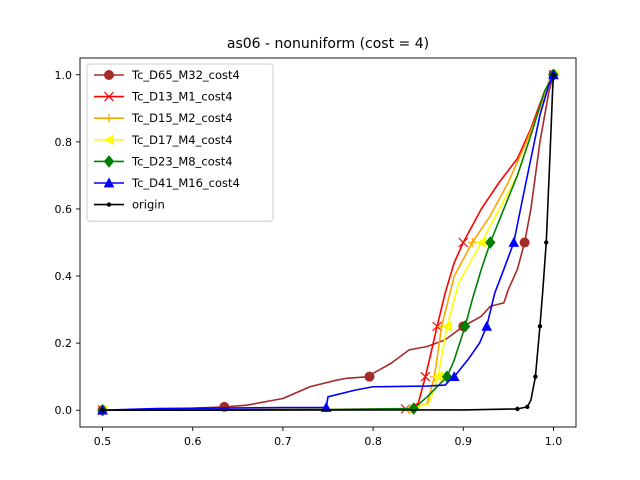 This screenshot has height=480, width=640. Describe the element at coordinates (283, 441) in the screenshot. I see `x-tick-label: 0.7` at that location.